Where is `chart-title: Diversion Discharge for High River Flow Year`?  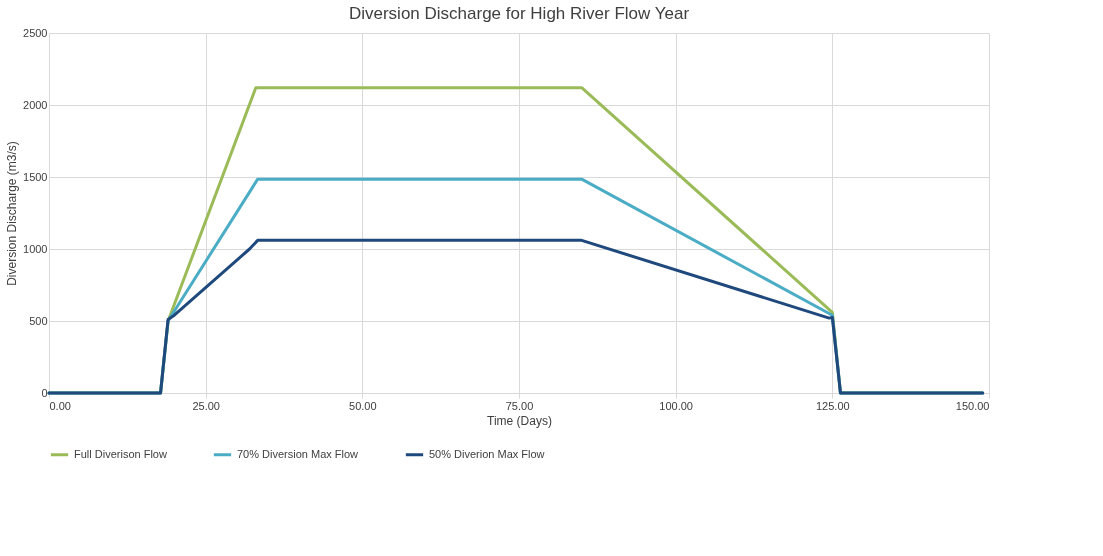
chart-title: Diversion Discharge for High River Flow Year is located at coordinates (519, 13).